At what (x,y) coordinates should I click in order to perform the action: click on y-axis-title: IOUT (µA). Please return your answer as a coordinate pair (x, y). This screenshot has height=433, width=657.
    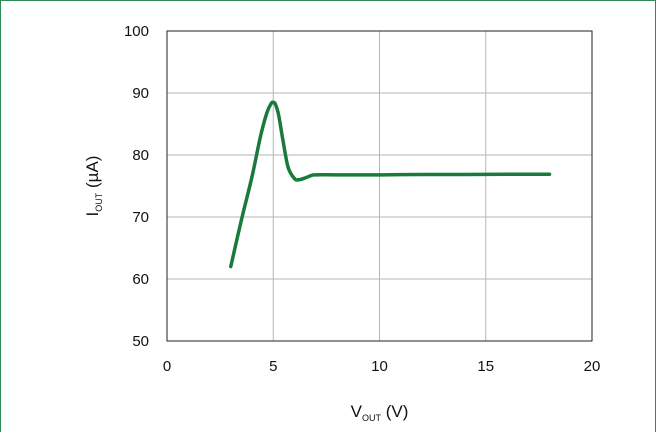
    Looking at the image, I should click on (93, 186).